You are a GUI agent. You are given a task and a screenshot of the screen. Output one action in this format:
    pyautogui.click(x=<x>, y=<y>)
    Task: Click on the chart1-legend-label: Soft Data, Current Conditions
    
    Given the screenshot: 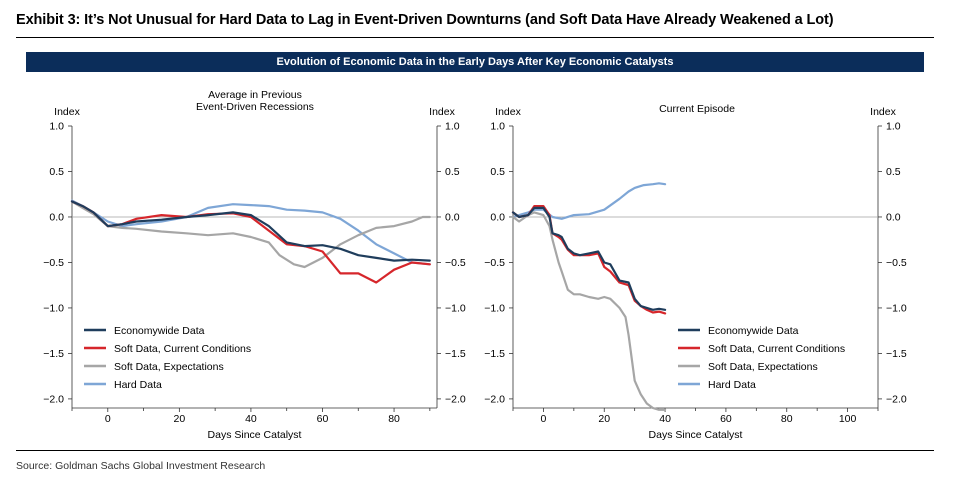 What is the action you would take?
    pyautogui.click(x=182, y=349)
    